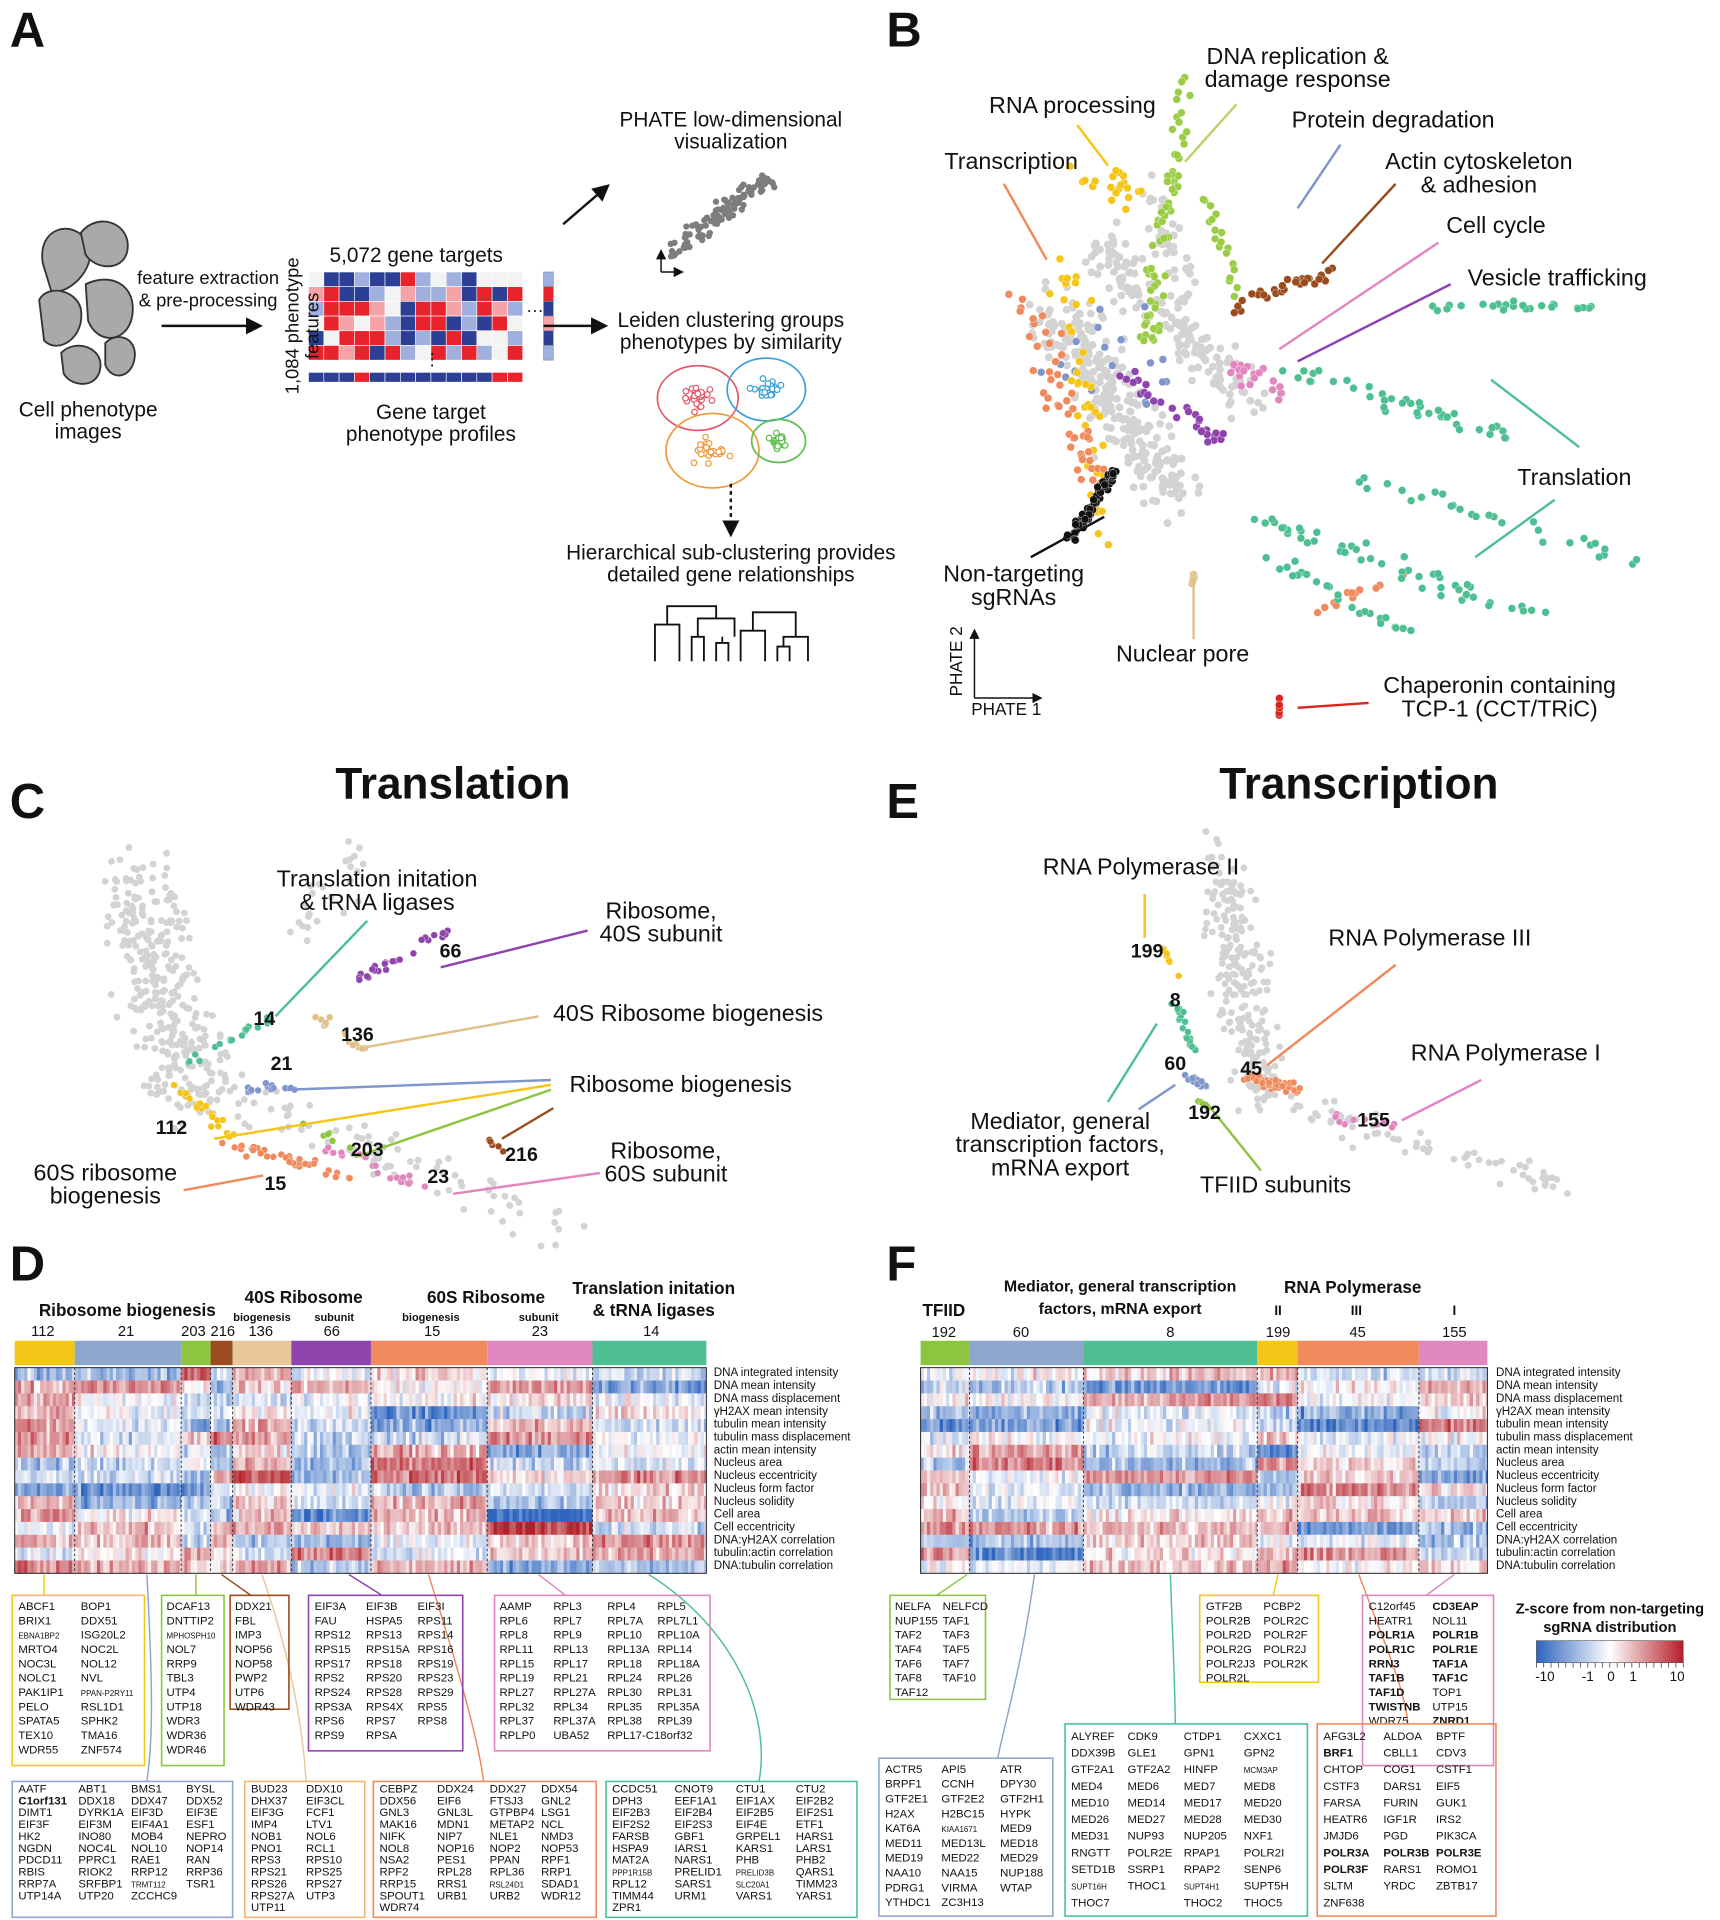  What do you see at coordinates (1441, 1100) in the screenshot?
I see `leader-line` at bounding box center [1441, 1100].